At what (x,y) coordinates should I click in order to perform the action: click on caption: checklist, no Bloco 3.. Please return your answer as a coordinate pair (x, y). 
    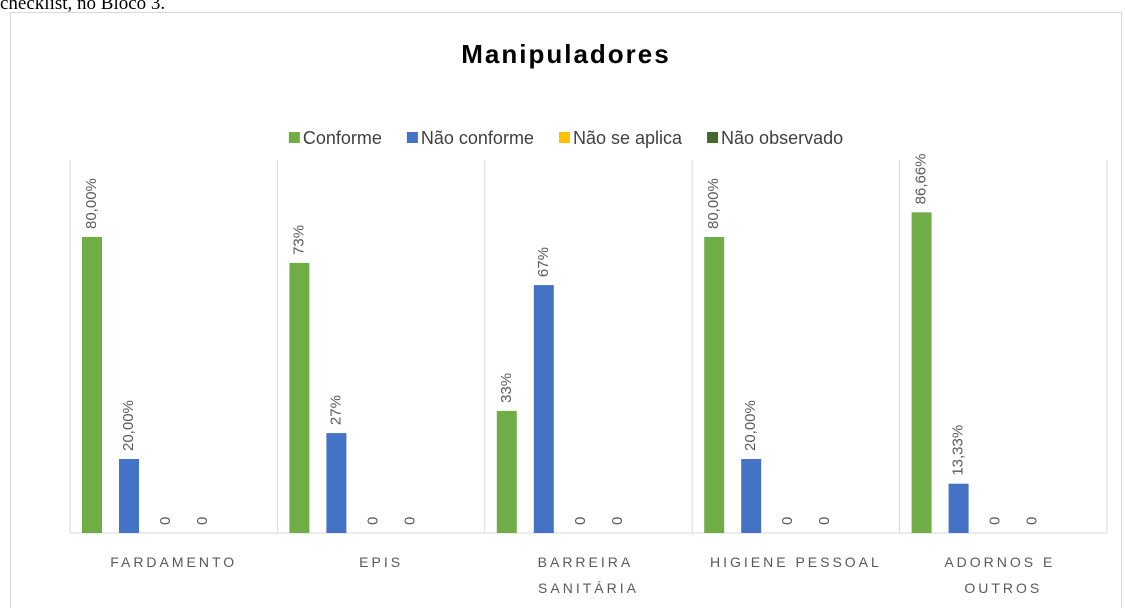
    Looking at the image, I should click on (82, 7).